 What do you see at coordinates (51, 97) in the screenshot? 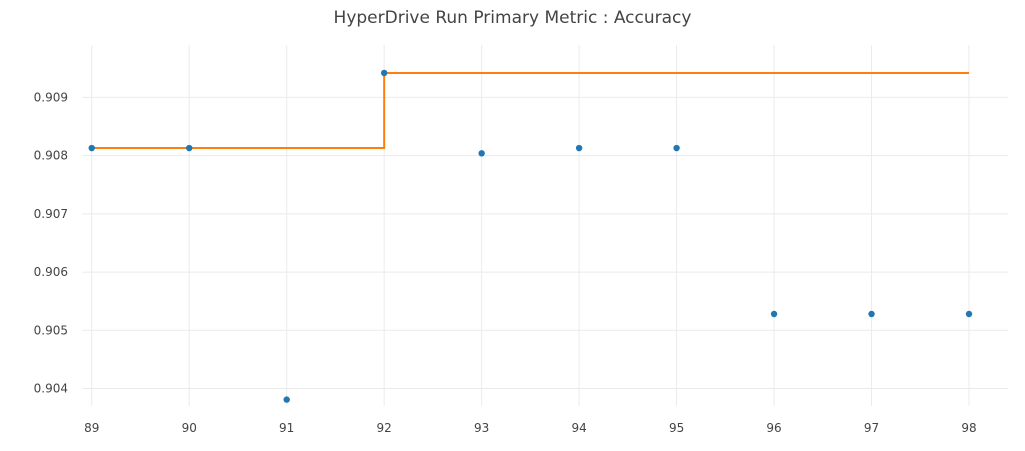
I see `y-tick-label: 0.909` at bounding box center [51, 97].